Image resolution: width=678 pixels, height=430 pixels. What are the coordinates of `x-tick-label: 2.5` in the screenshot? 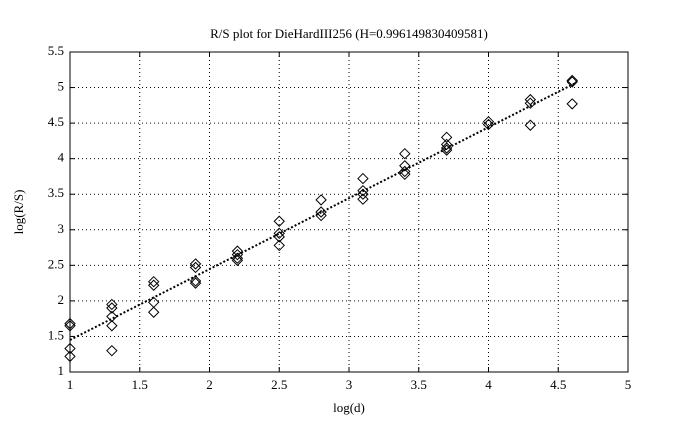 It's located at (279, 384).